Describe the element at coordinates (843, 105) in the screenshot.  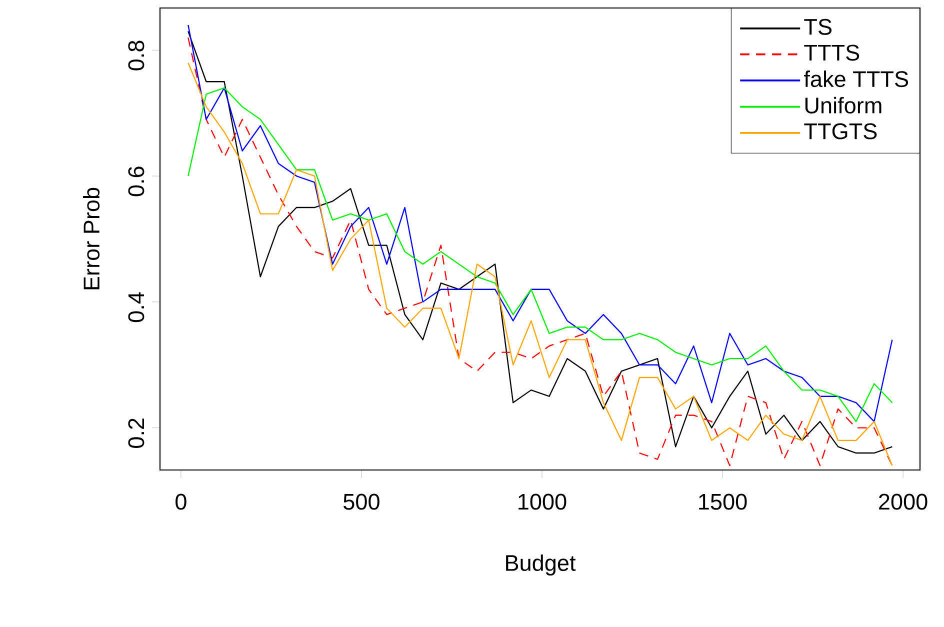
I see `legend-label: Uniform` at that location.